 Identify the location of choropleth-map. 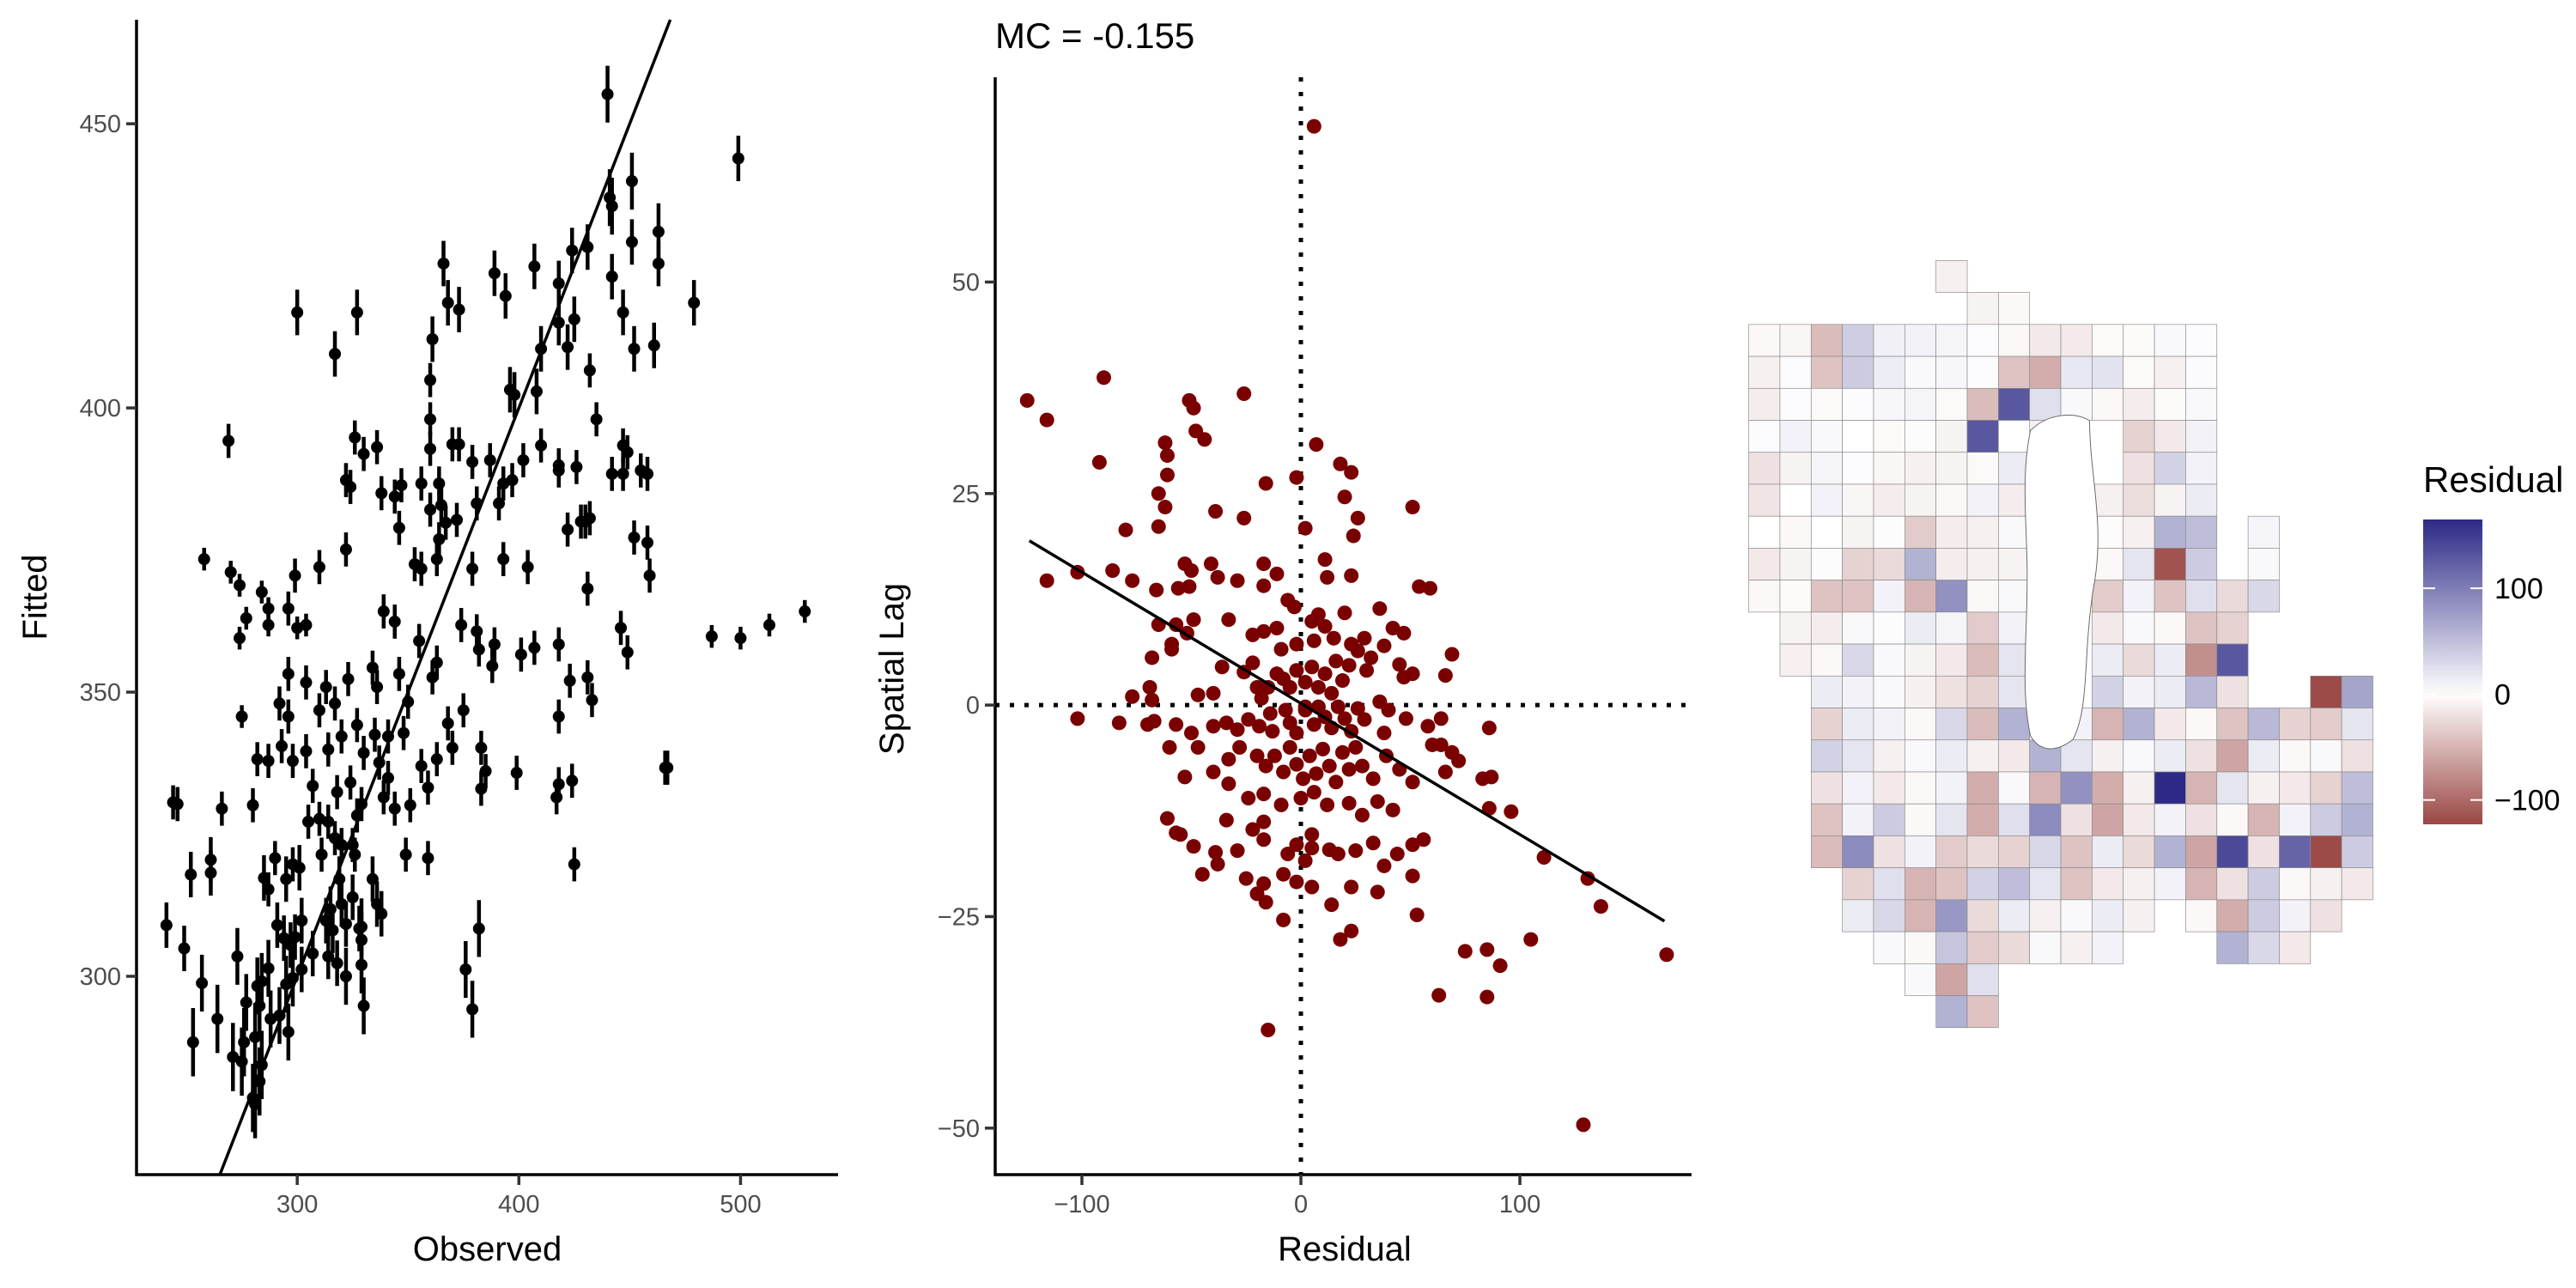
(2060, 644).